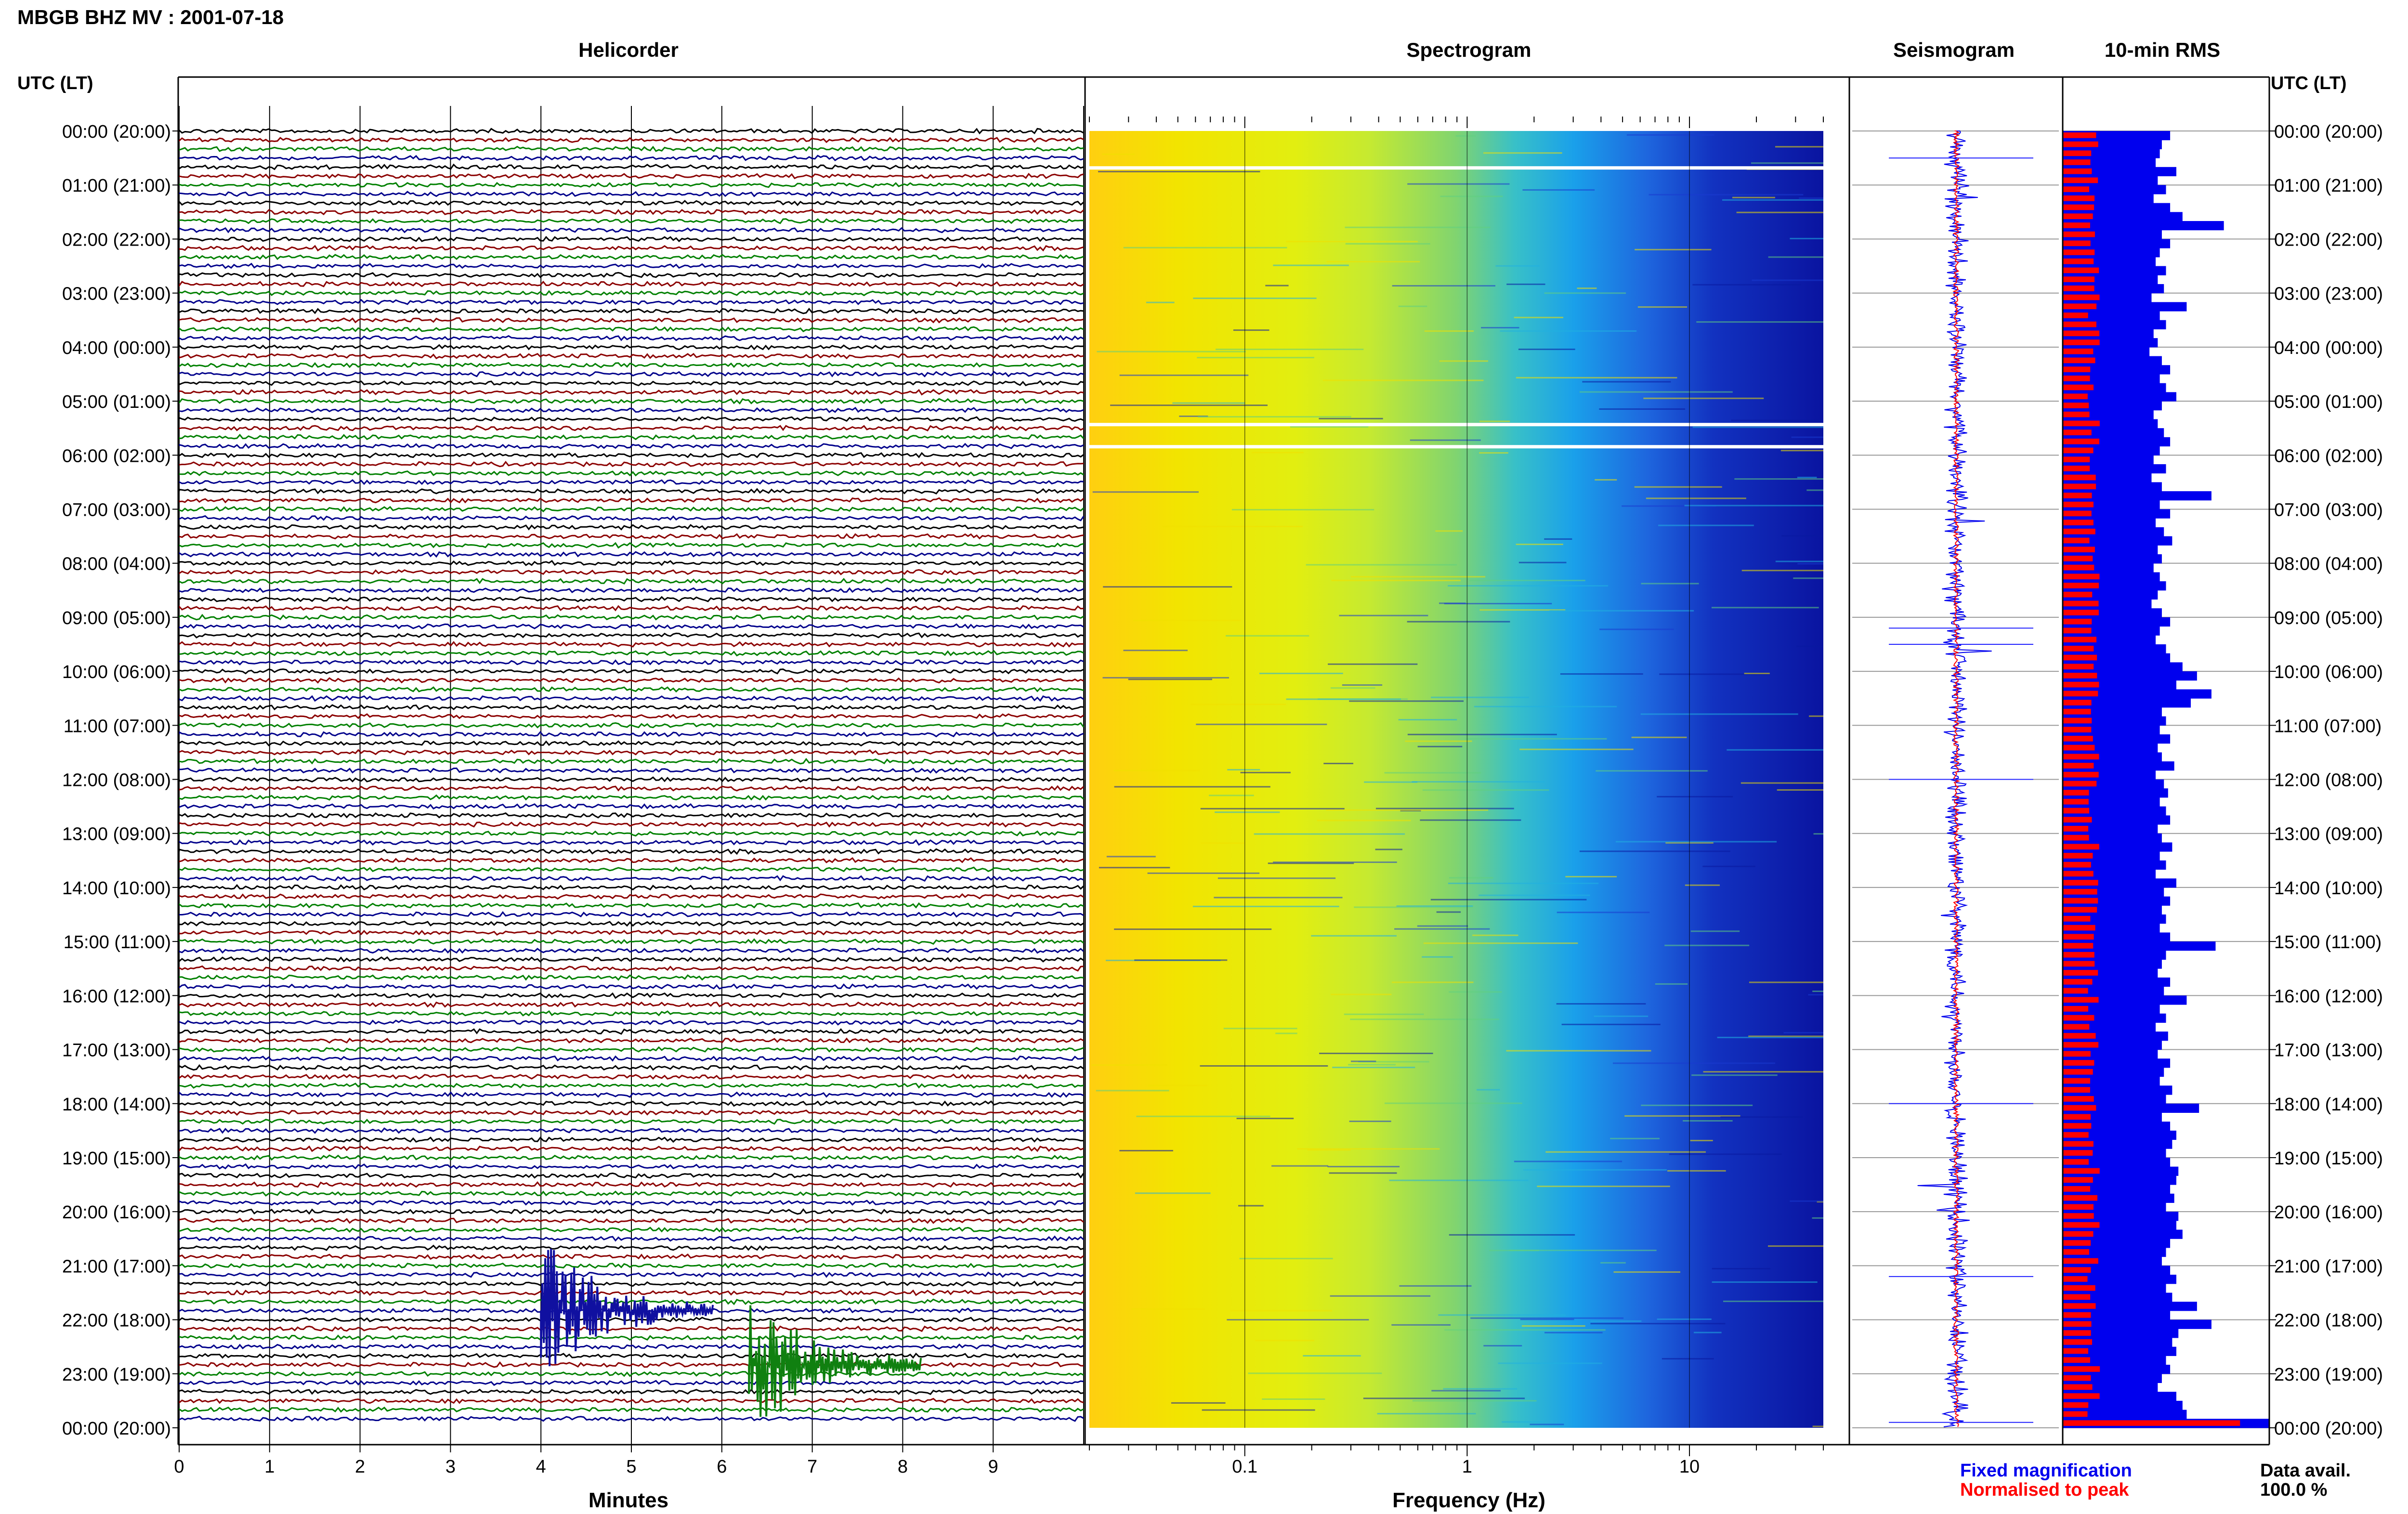  Describe the element at coordinates (1244, 1467) in the screenshot. I see `spectrogram-x-tick-label: 0.1` at that location.